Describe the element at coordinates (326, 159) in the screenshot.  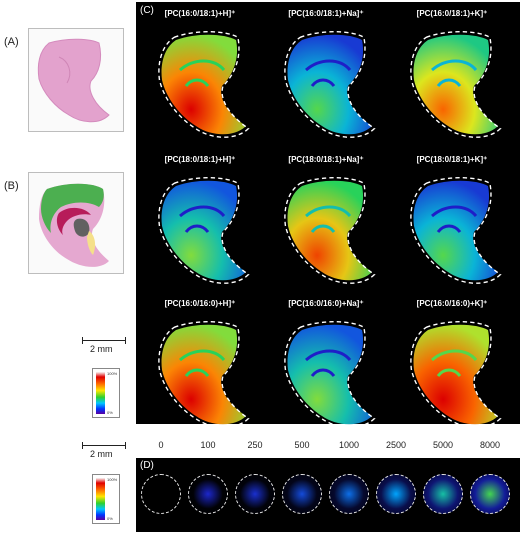
I see `ion-label: [PC(18:0/18:1)+Na]⁺` at that location.